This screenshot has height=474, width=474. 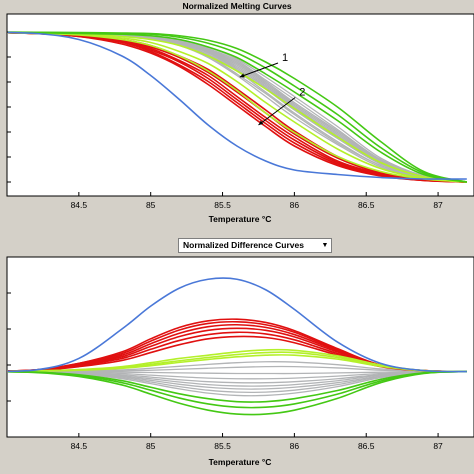 What do you see at coordinates (295, 446) in the screenshot?
I see `bottom-x-tick-label: 86` at bounding box center [295, 446].